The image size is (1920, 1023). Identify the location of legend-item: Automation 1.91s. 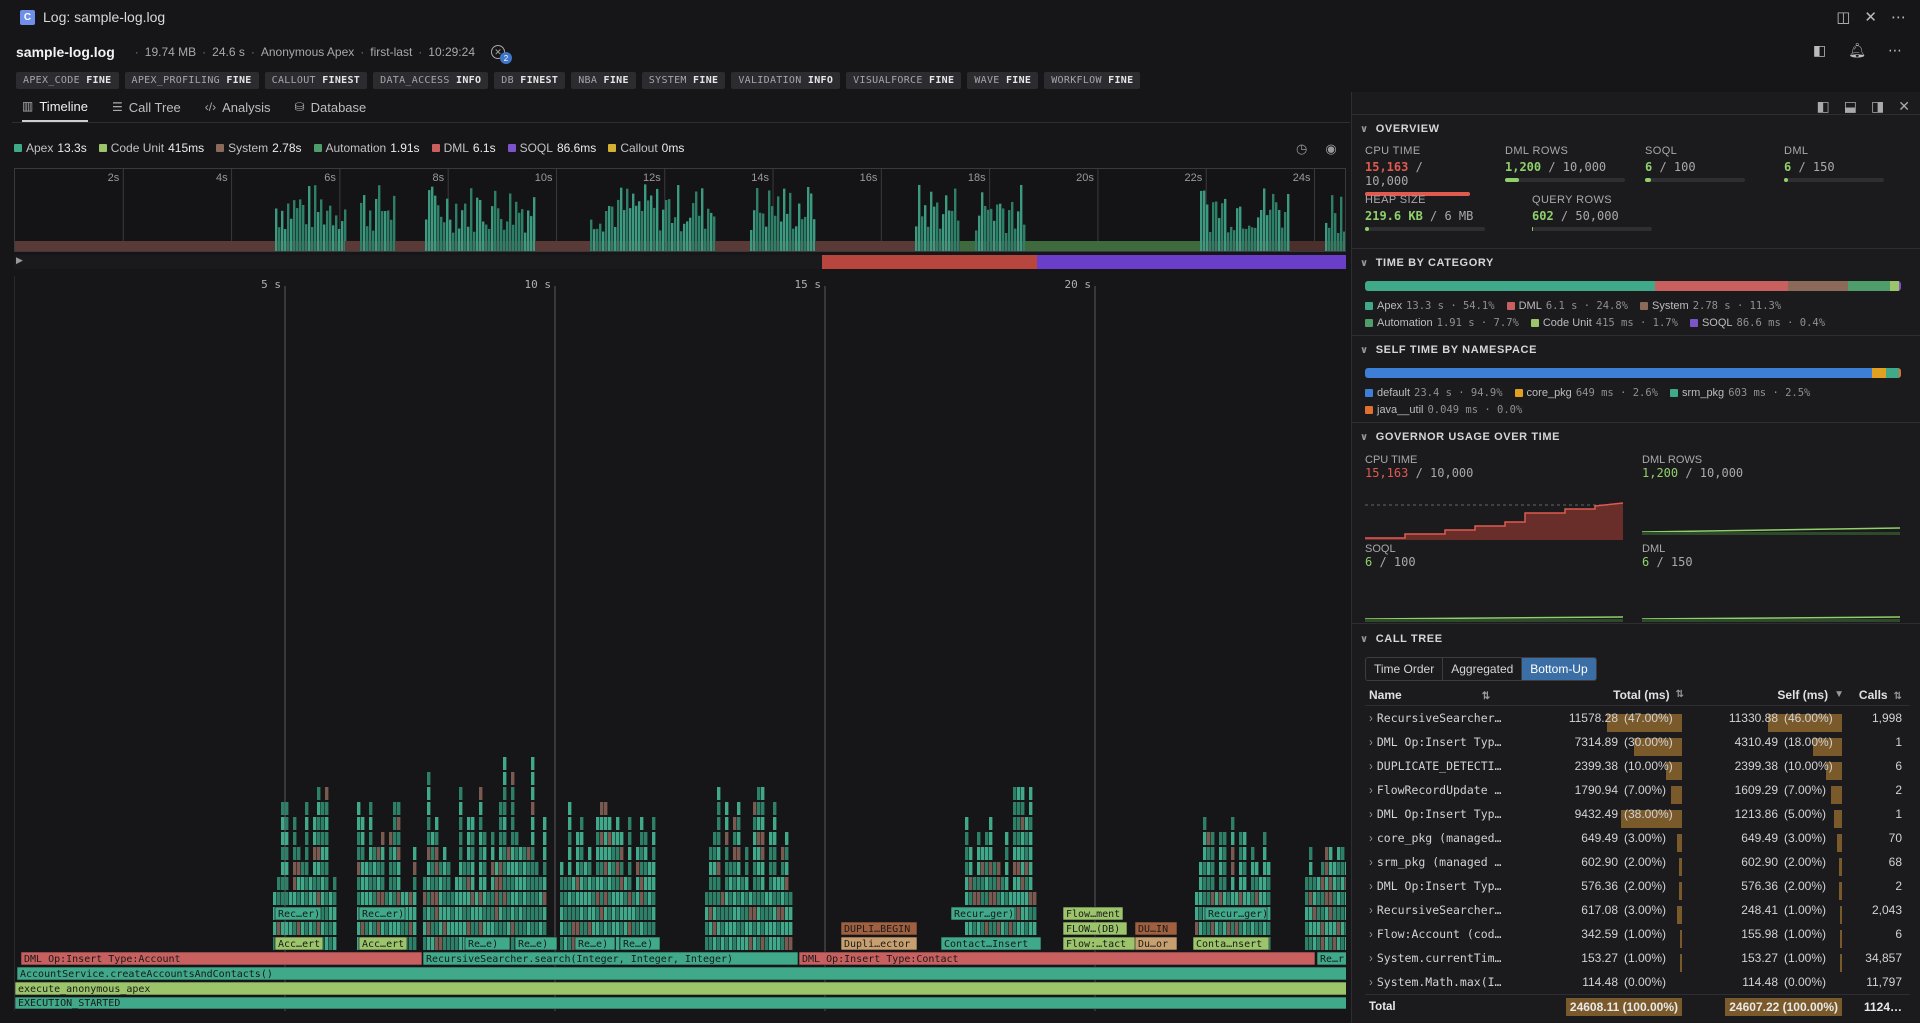
(366, 148).